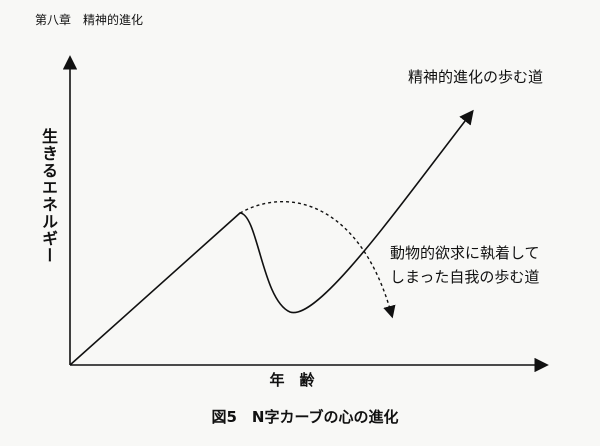 The width and height of the screenshot is (600, 446). I want to click on figure-caption: 図5 N字カーブの心の進化, so click(304, 417).